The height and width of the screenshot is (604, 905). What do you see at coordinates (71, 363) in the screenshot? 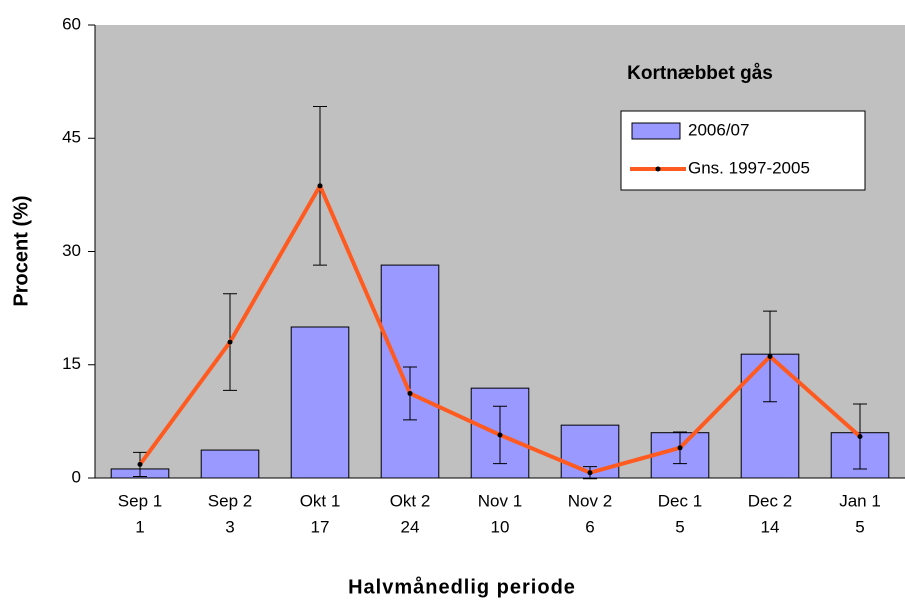
I see `y-tick-label: 15` at bounding box center [71, 363].